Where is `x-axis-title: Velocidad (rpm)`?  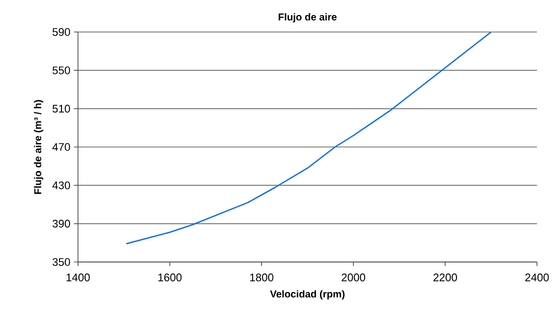
x-axis-title: Velocidad (rpm) is located at coordinates (307, 295).